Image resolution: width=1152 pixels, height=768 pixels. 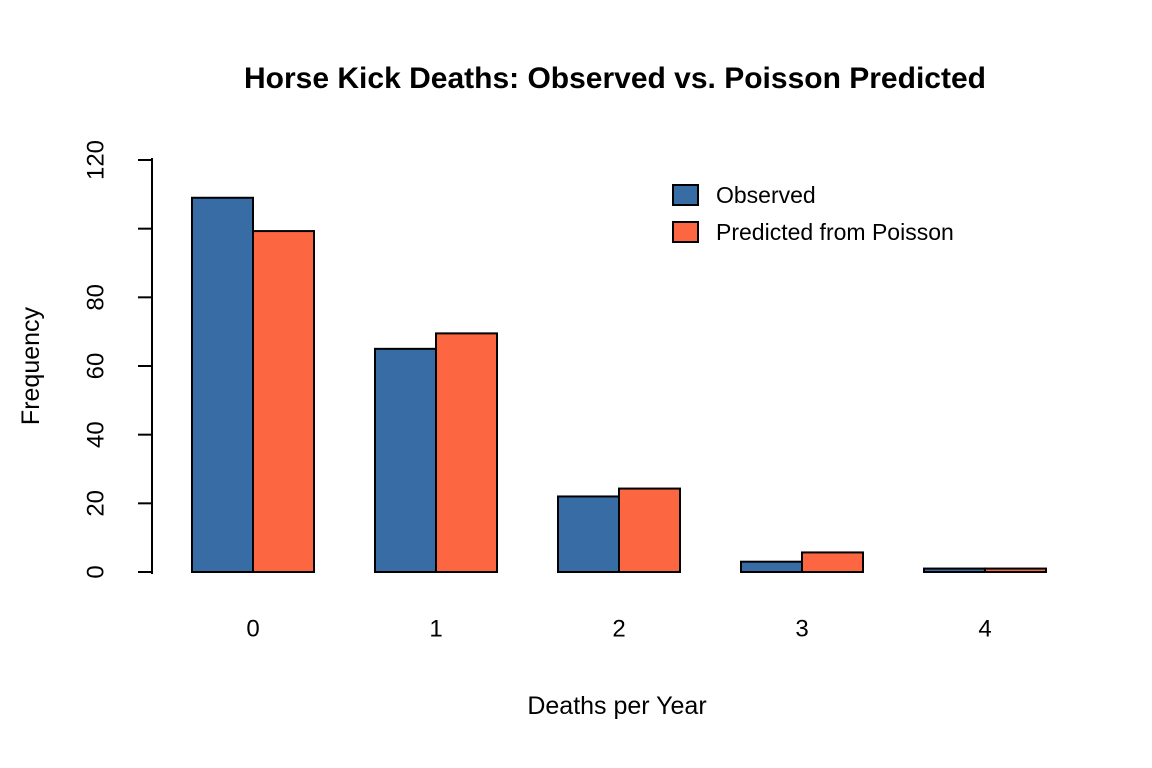 I want to click on x-category-label-1: 1, so click(x=435, y=628).